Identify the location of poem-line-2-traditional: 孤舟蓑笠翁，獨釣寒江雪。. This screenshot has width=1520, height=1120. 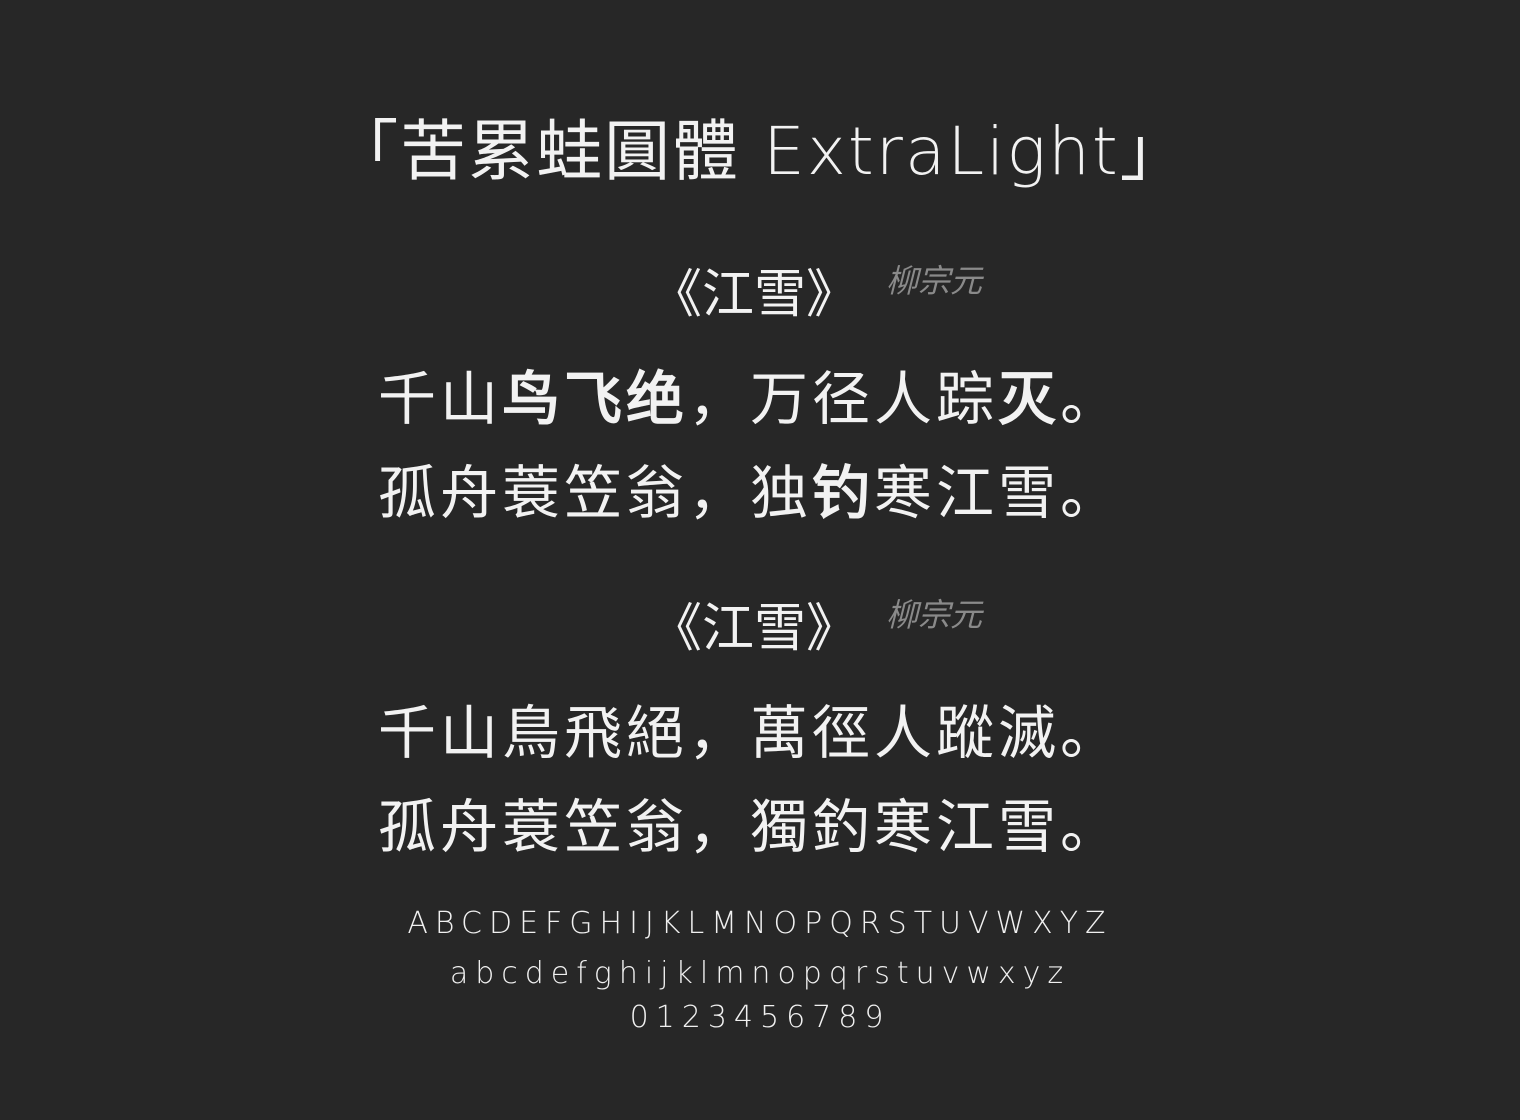
(750, 827).